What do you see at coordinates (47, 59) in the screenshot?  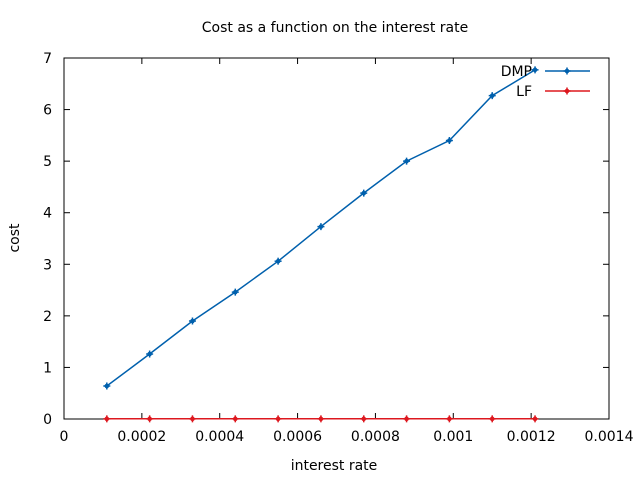 I see `y-tick-label: 7` at bounding box center [47, 59].